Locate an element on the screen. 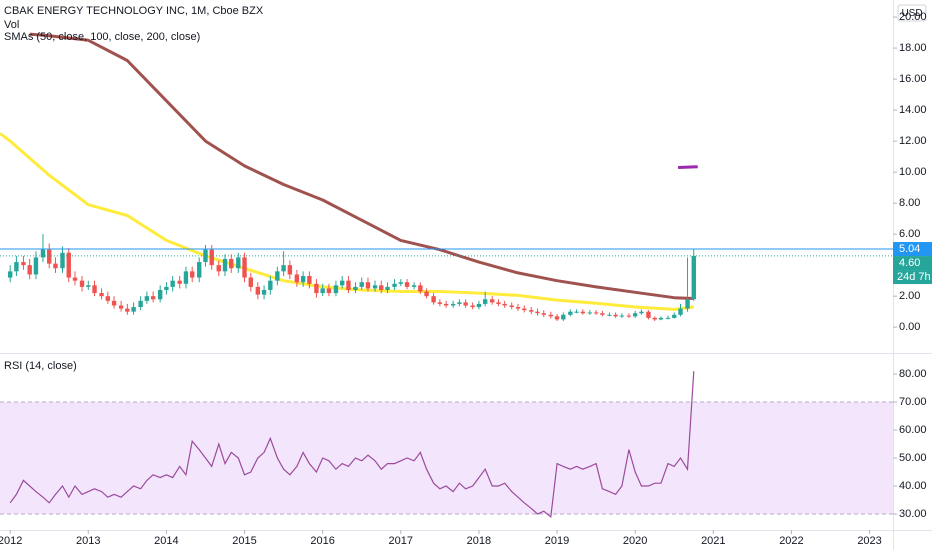 The width and height of the screenshot is (932, 550). x-tick-label: 2023 is located at coordinates (869, 541).